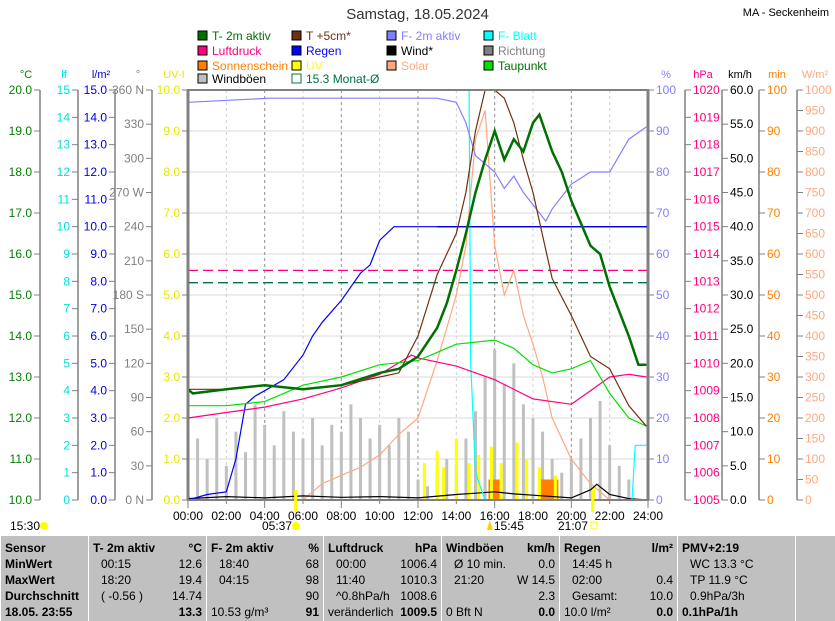  I want to click on table-row: 14:45 h, so click(618, 565).